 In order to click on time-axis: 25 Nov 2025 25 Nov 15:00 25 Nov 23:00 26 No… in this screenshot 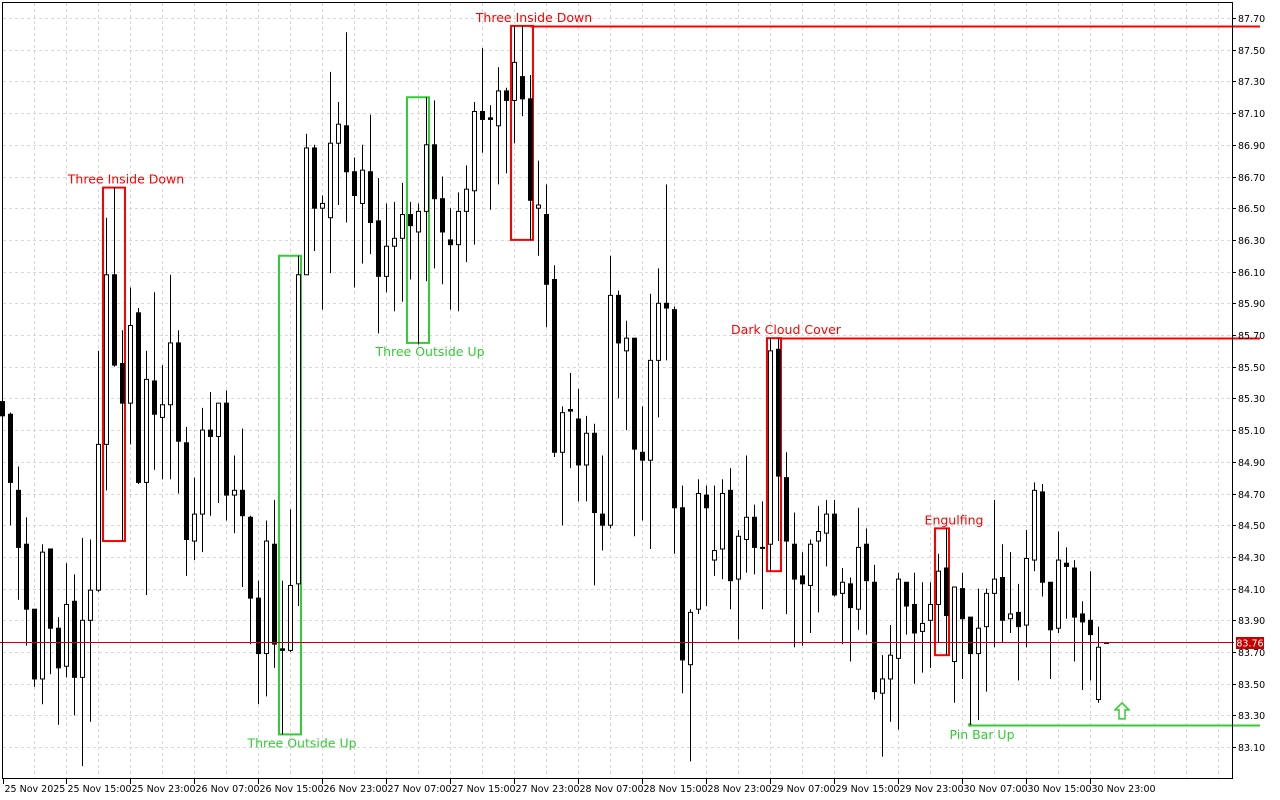, I will do `click(579, 786)`.